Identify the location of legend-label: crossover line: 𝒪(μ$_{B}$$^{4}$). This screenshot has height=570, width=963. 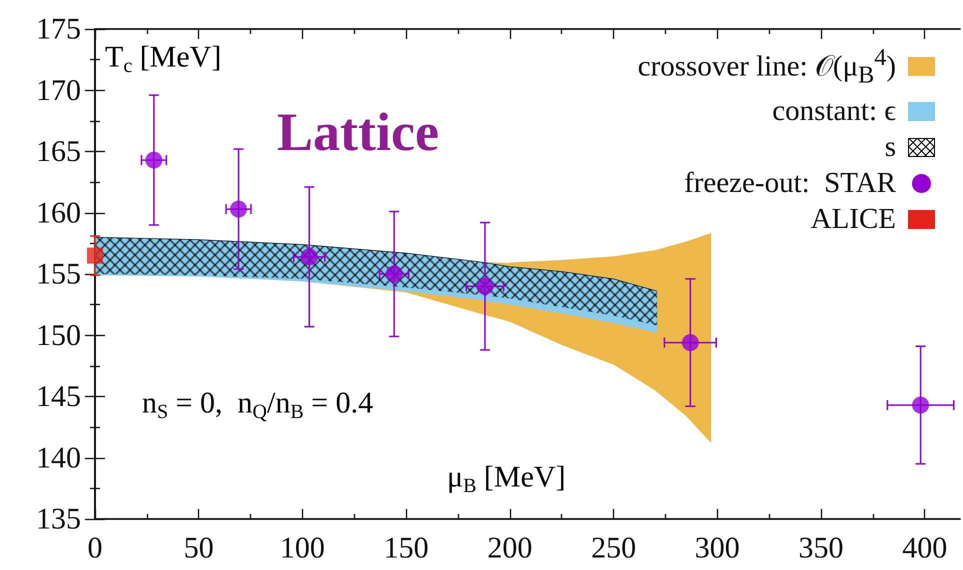
(767, 66).